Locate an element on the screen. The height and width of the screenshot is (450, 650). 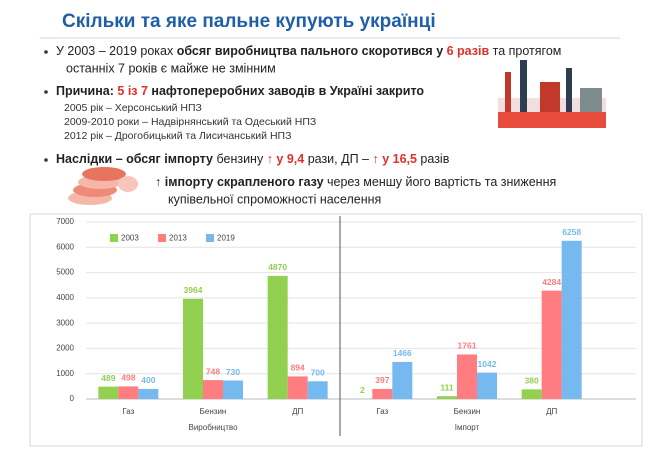
data-label: 4870 is located at coordinates (277, 267).